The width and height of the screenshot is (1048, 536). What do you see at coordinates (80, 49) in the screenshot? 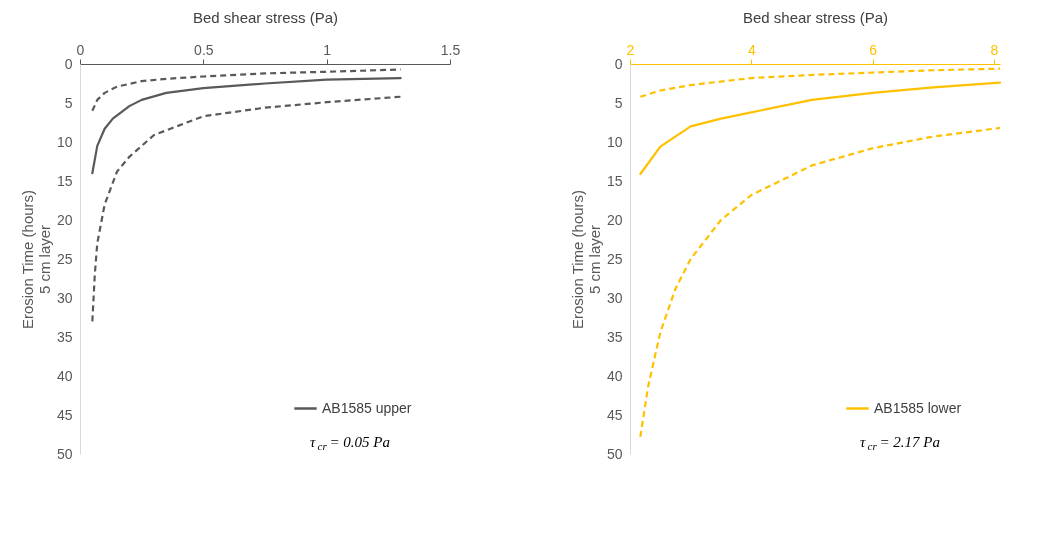
I see `x-tick-label: 0` at bounding box center [80, 49].